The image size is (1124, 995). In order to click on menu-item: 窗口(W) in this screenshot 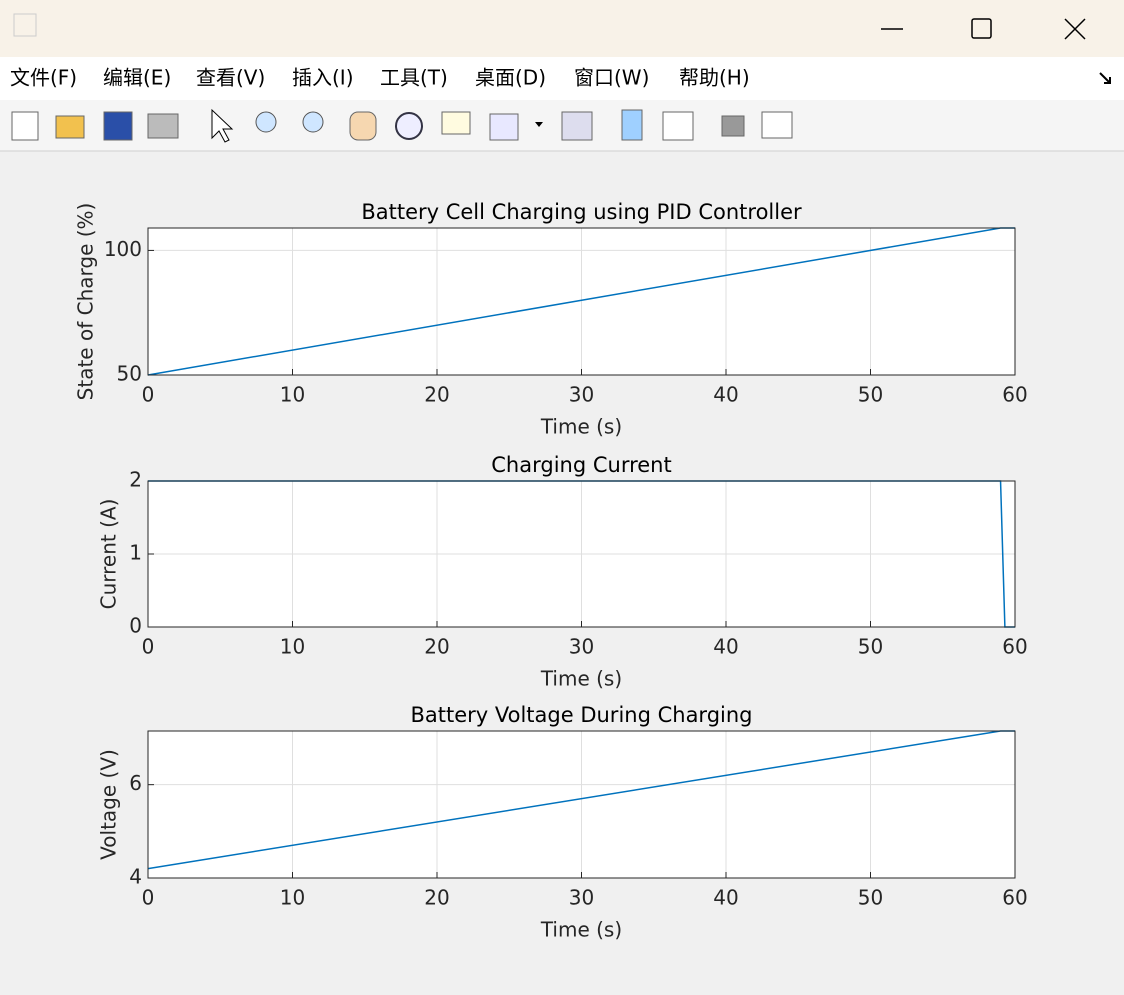, I will do `click(611, 78)`.